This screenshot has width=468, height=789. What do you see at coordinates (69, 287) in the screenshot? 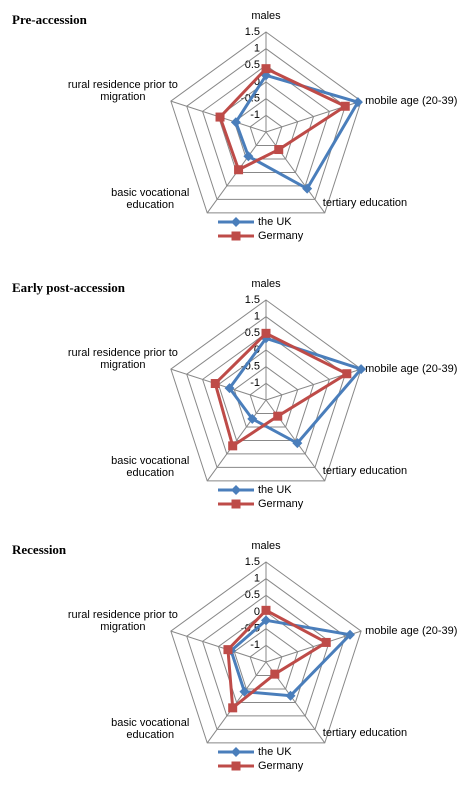
I see `chart-title: Early post-accession` at bounding box center [69, 287].